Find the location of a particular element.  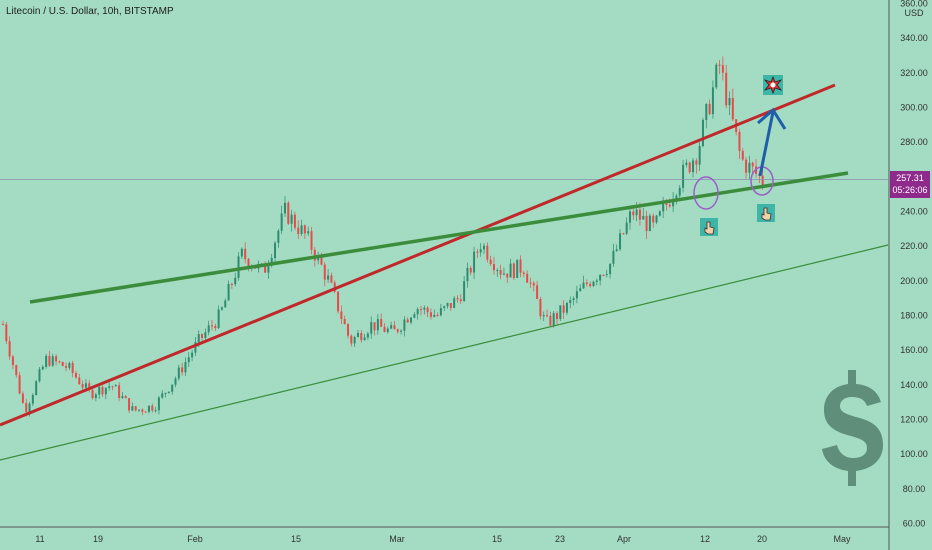

y-tick-label: 180.00 is located at coordinates (914, 316).